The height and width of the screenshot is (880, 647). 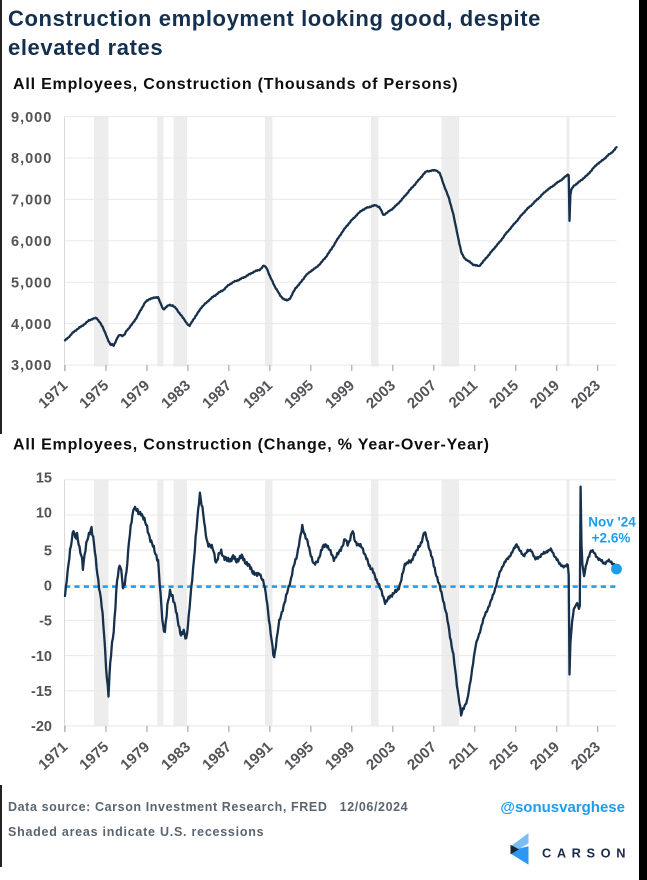 I want to click on svg-text: 15, so click(x=44, y=479).